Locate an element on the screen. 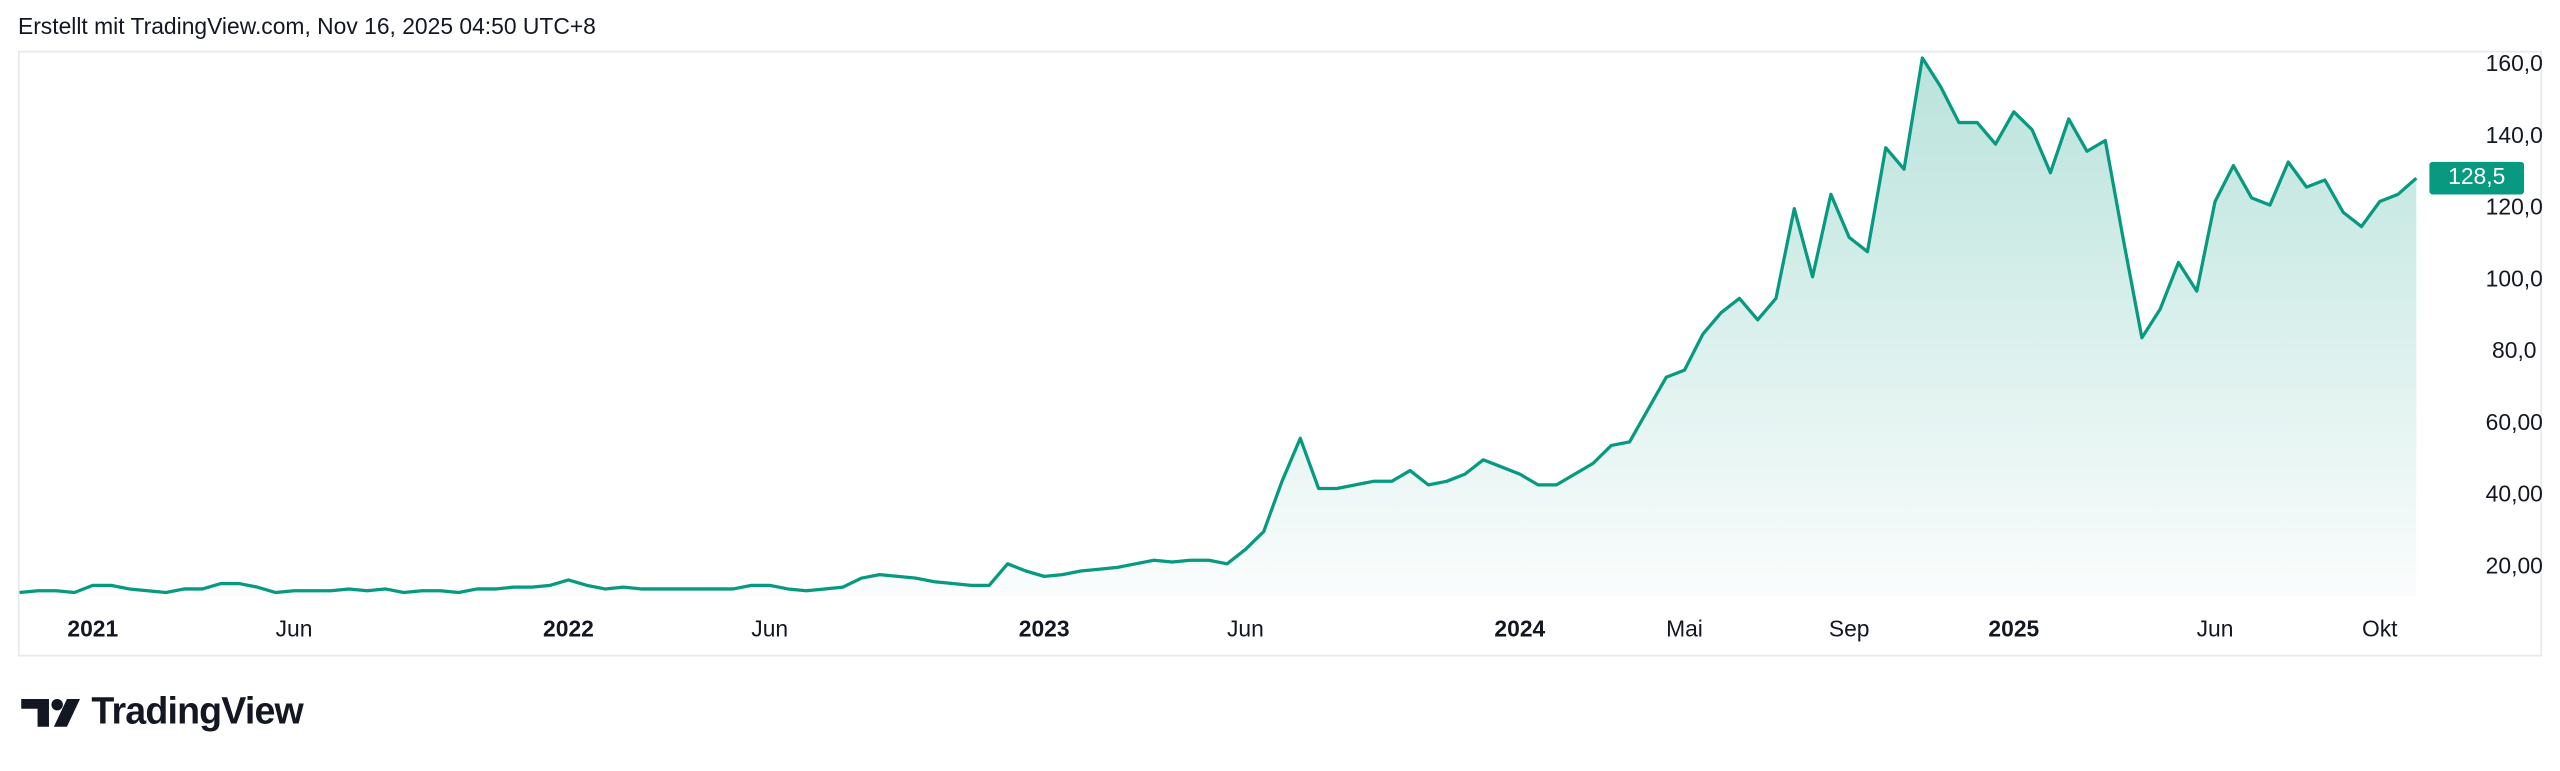 This screenshot has height=771, width=2560. last-price-label: 128,5 is located at coordinates (2476, 176).